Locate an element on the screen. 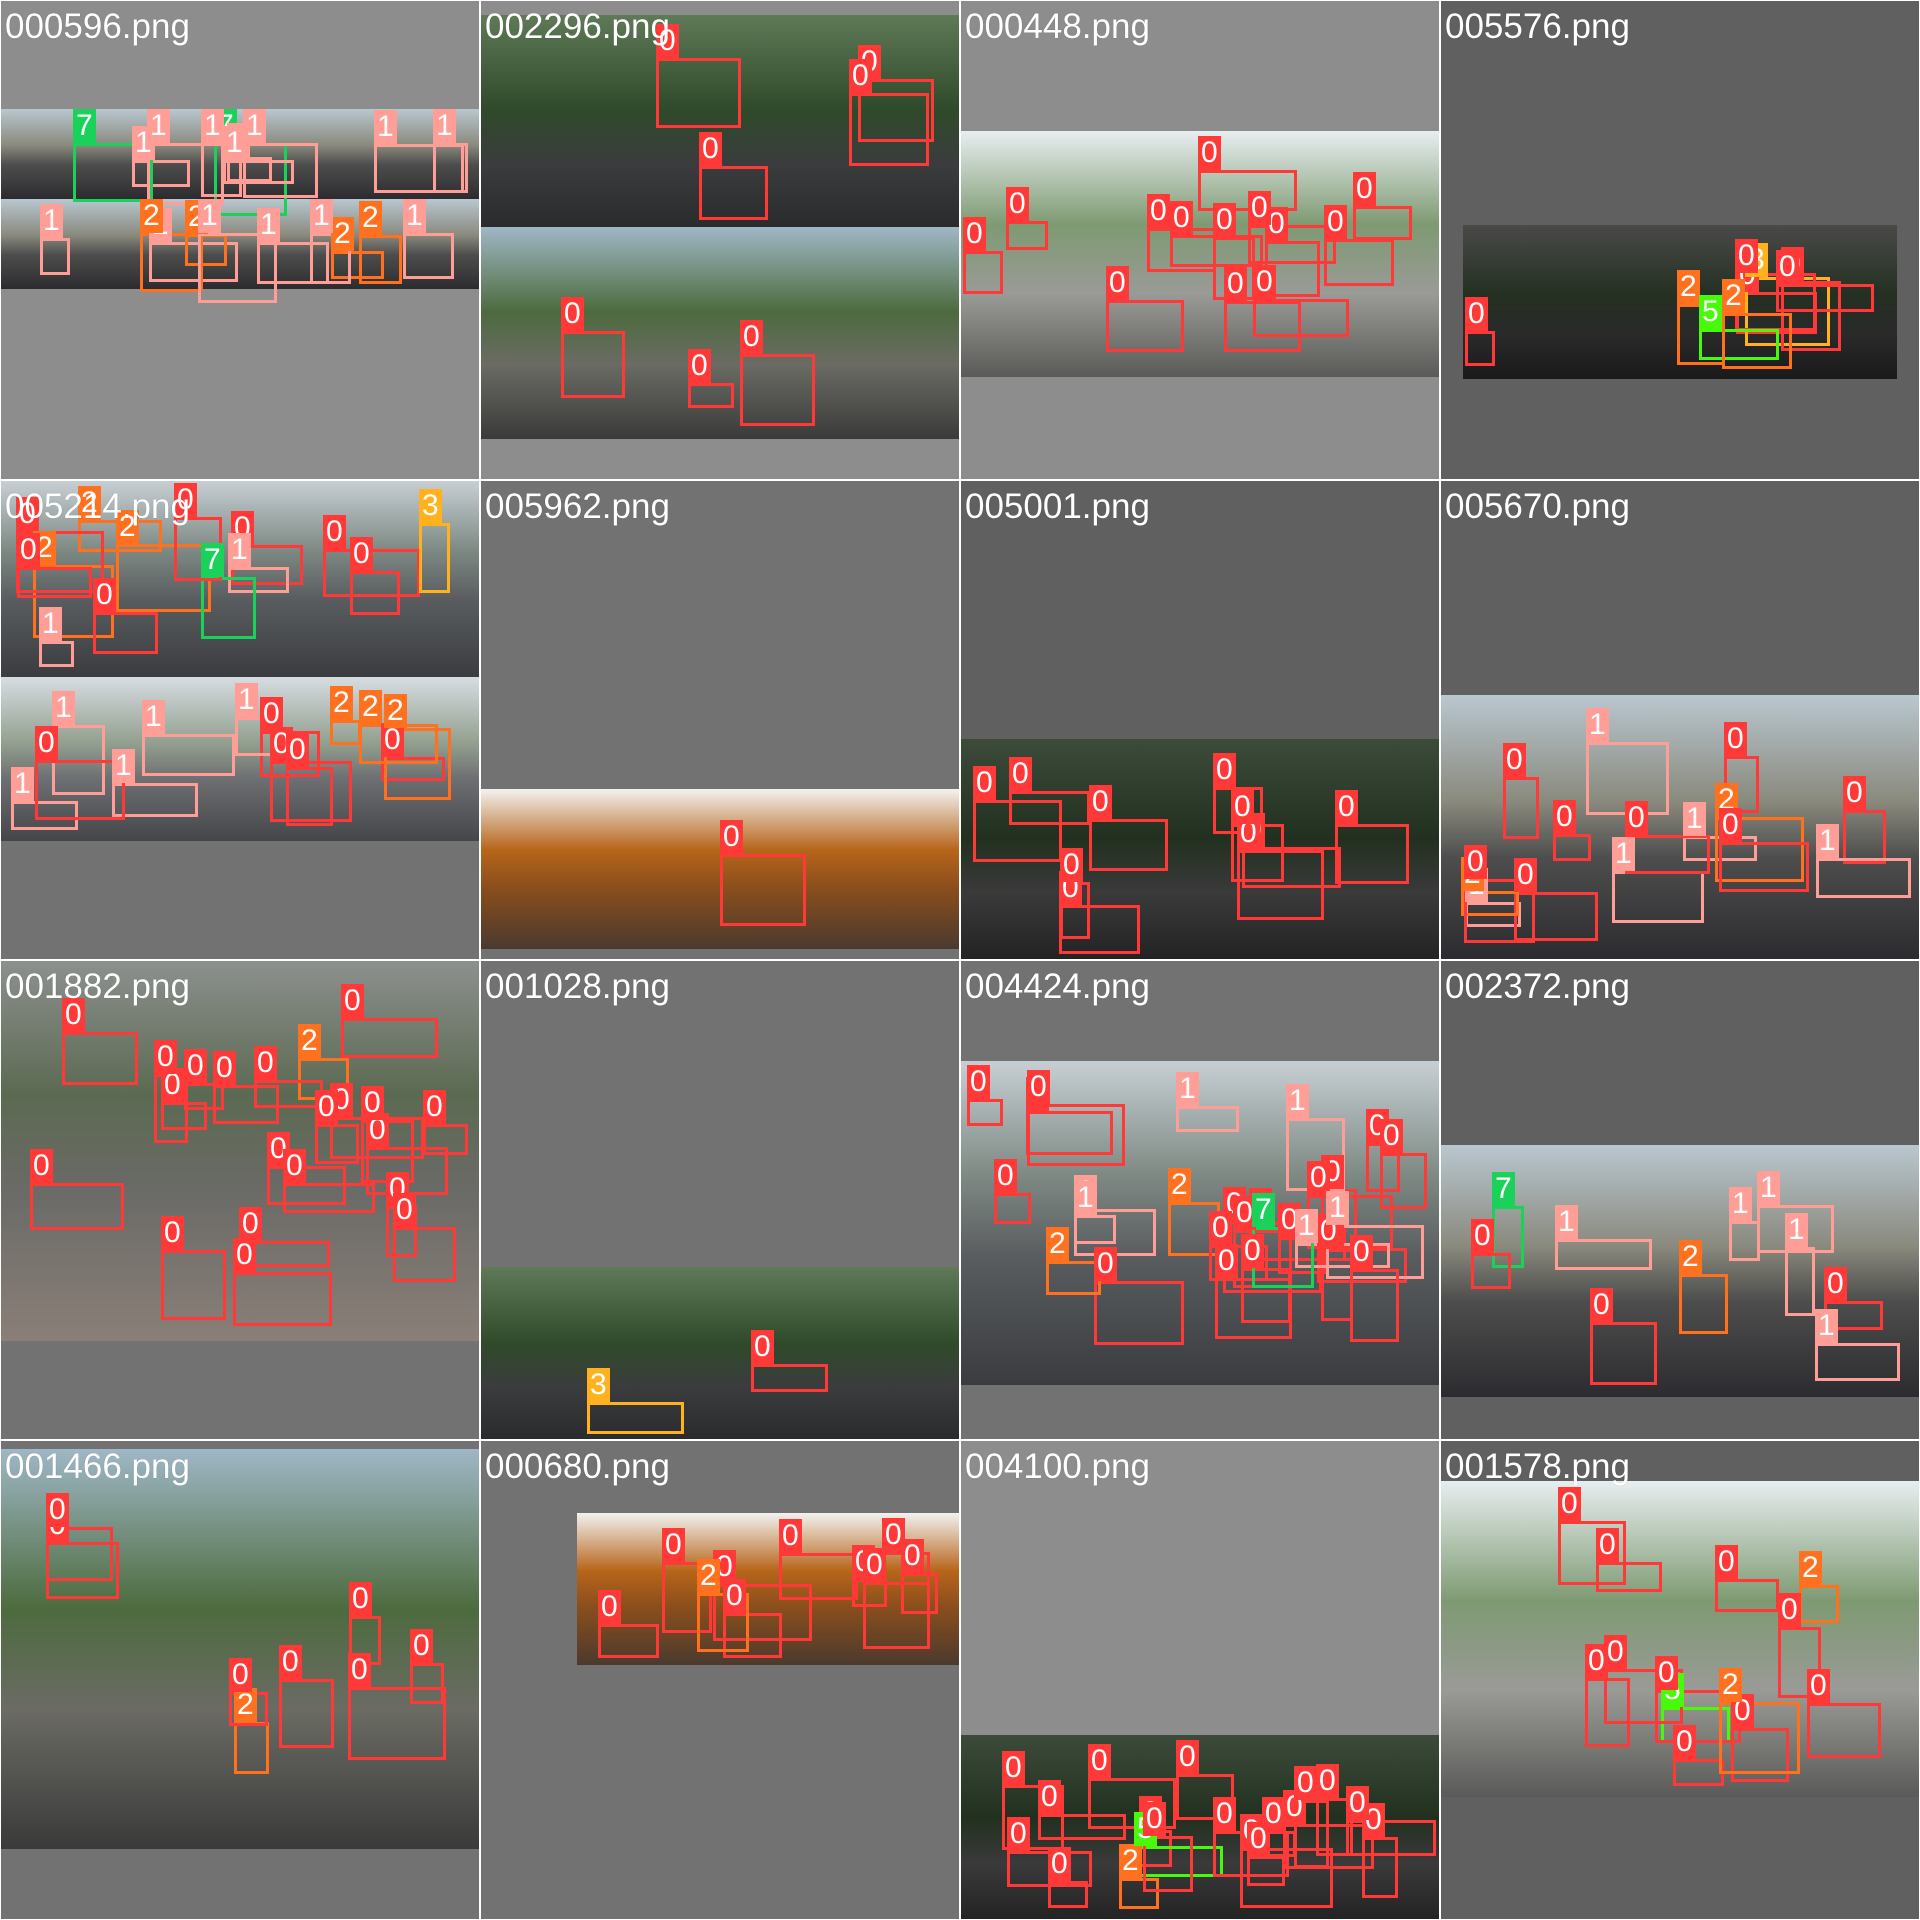  tile-filename: 005001.png is located at coordinates (1057, 506).